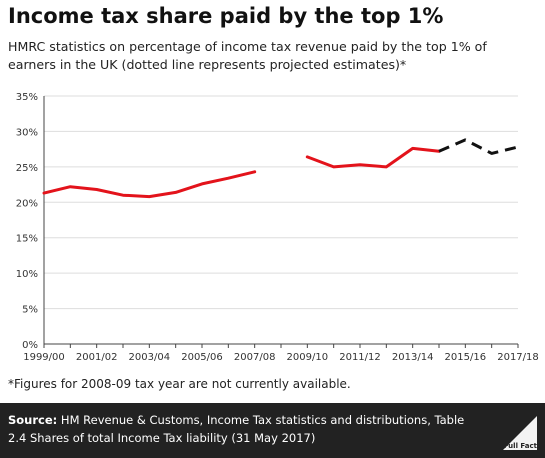 The width and height of the screenshot is (545, 458). What do you see at coordinates (27, 221) in the screenshot?
I see `y-axis-ticks: 0% 5% 10% 15% 20% 25% 30% 35%` at bounding box center [27, 221].